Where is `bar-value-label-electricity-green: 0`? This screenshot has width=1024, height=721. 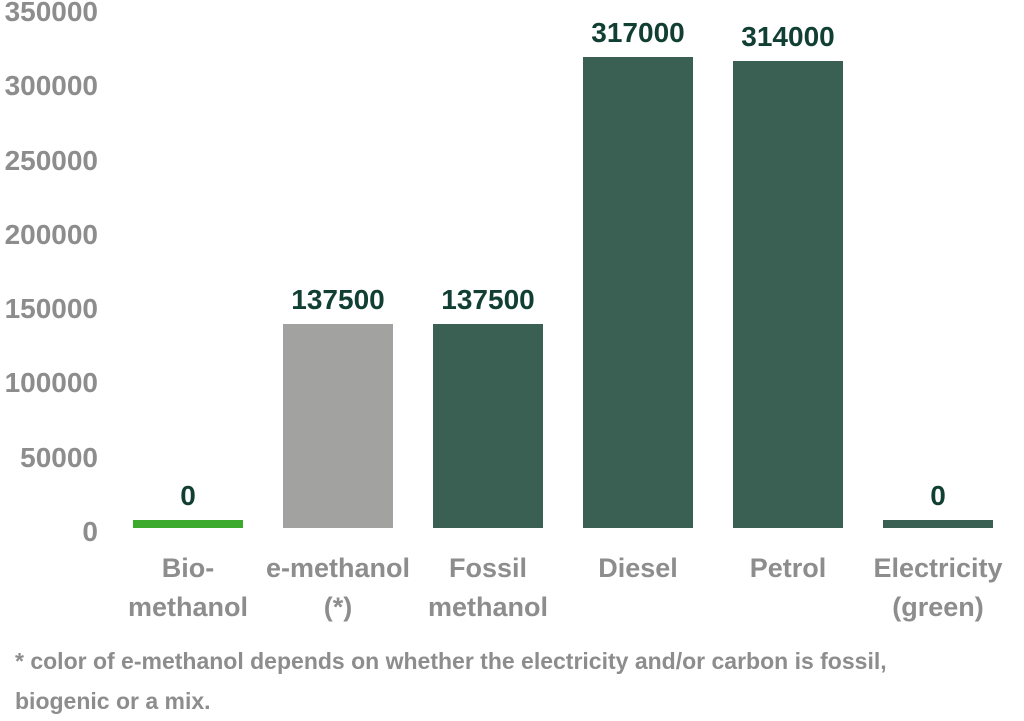 bar-value-label-electricity-green: 0 is located at coordinates (938, 495).